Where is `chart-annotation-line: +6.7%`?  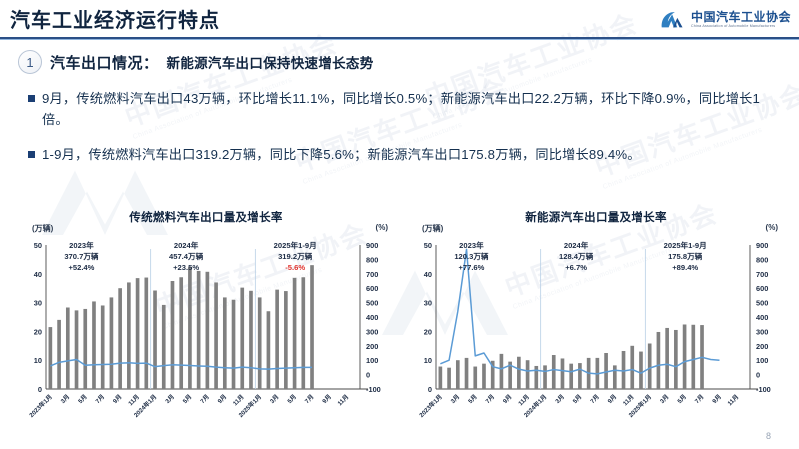
chart-annotation-line: +6.7% is located at coordinates (576, 267).